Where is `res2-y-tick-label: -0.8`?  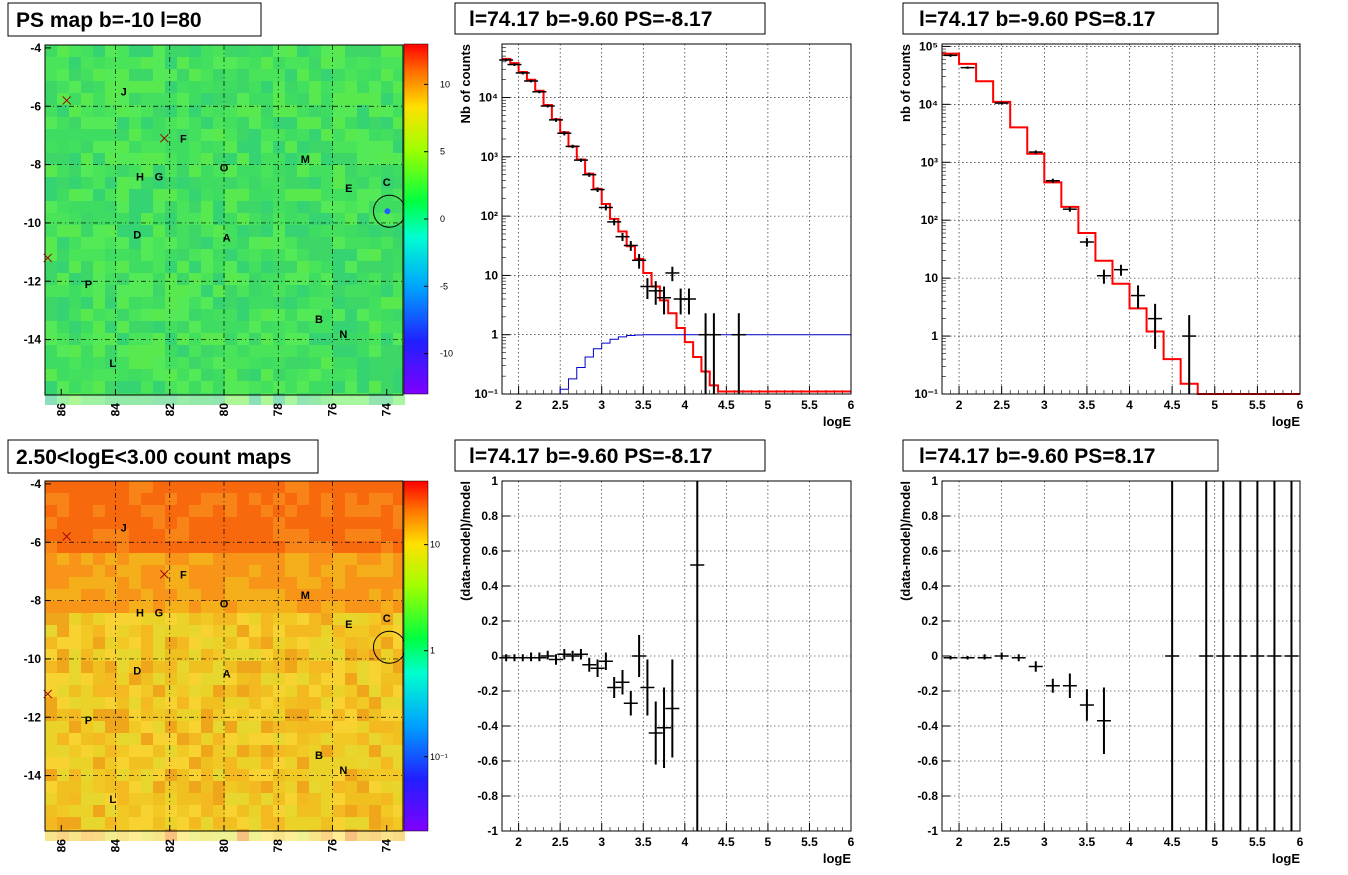
res2-y-tick-label: -0.8 is located at coordinates (927, 796).